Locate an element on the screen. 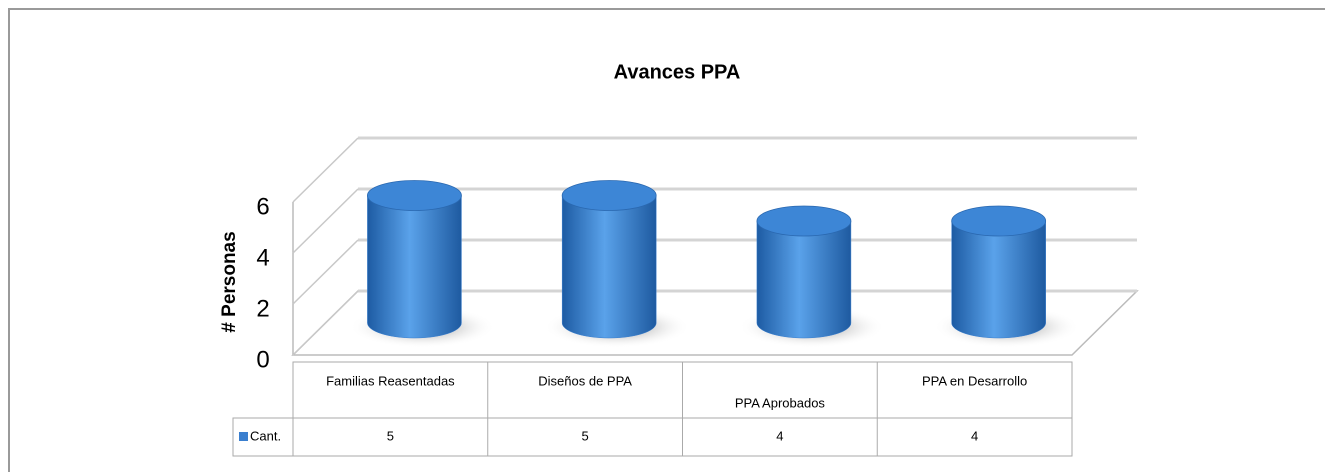 The width and height of the screenshot is (1325, 472). x-tick-label: PPA Aprobados is located at coordinates (780, 402).